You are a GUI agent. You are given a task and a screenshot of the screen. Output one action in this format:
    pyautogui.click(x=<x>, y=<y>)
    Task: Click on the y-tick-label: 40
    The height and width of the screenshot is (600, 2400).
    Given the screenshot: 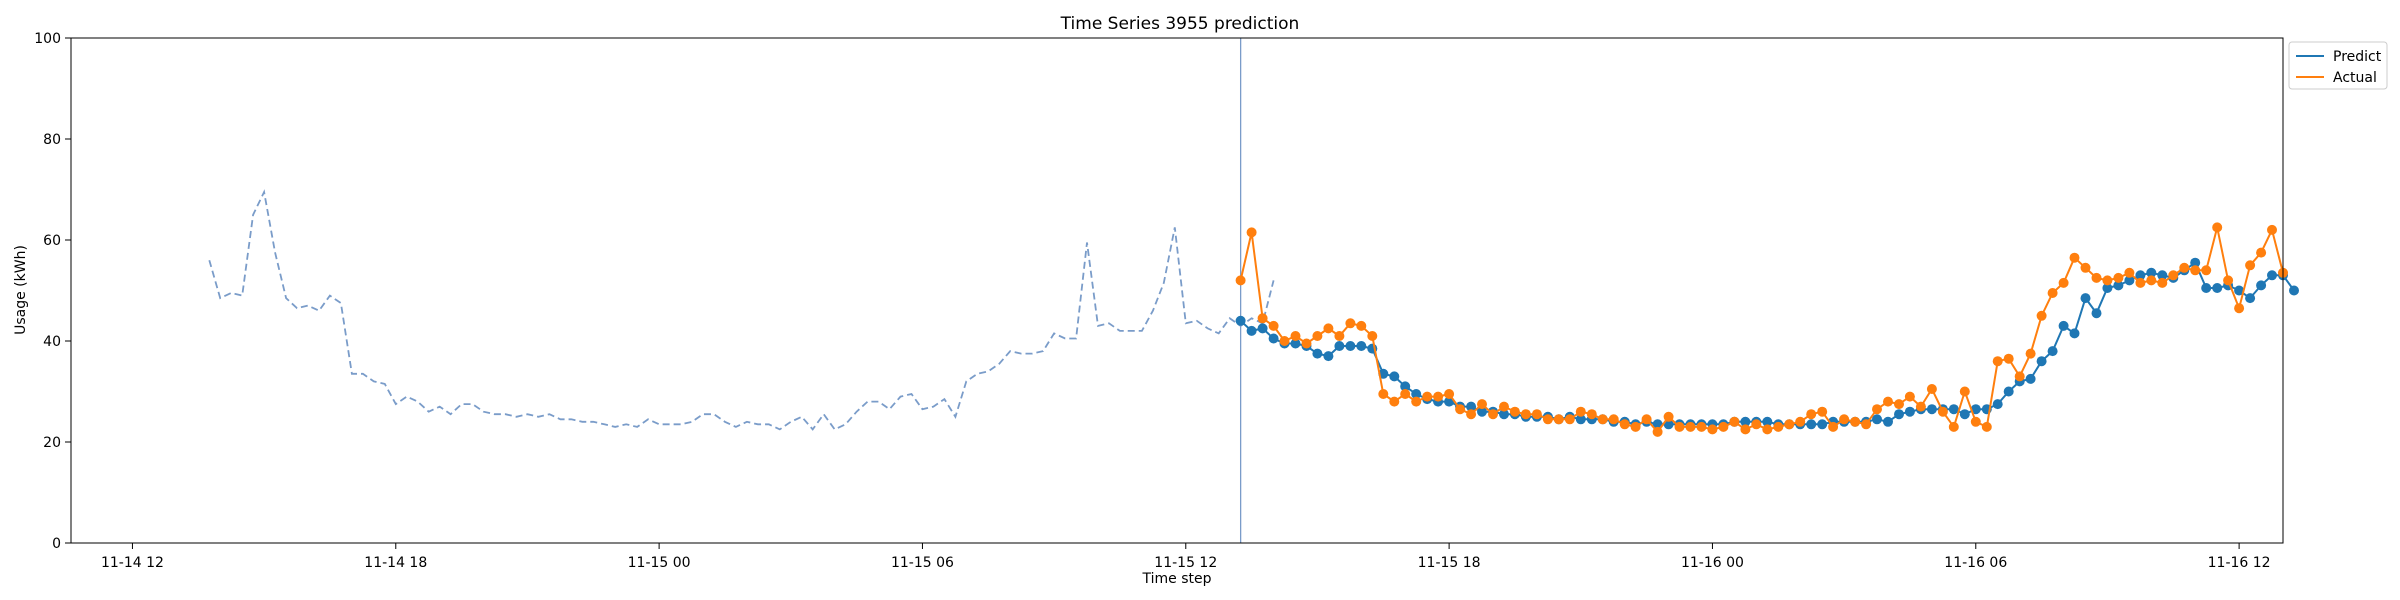 What is the action you would take?
    pyautogui.click(x=52, y=342)
    